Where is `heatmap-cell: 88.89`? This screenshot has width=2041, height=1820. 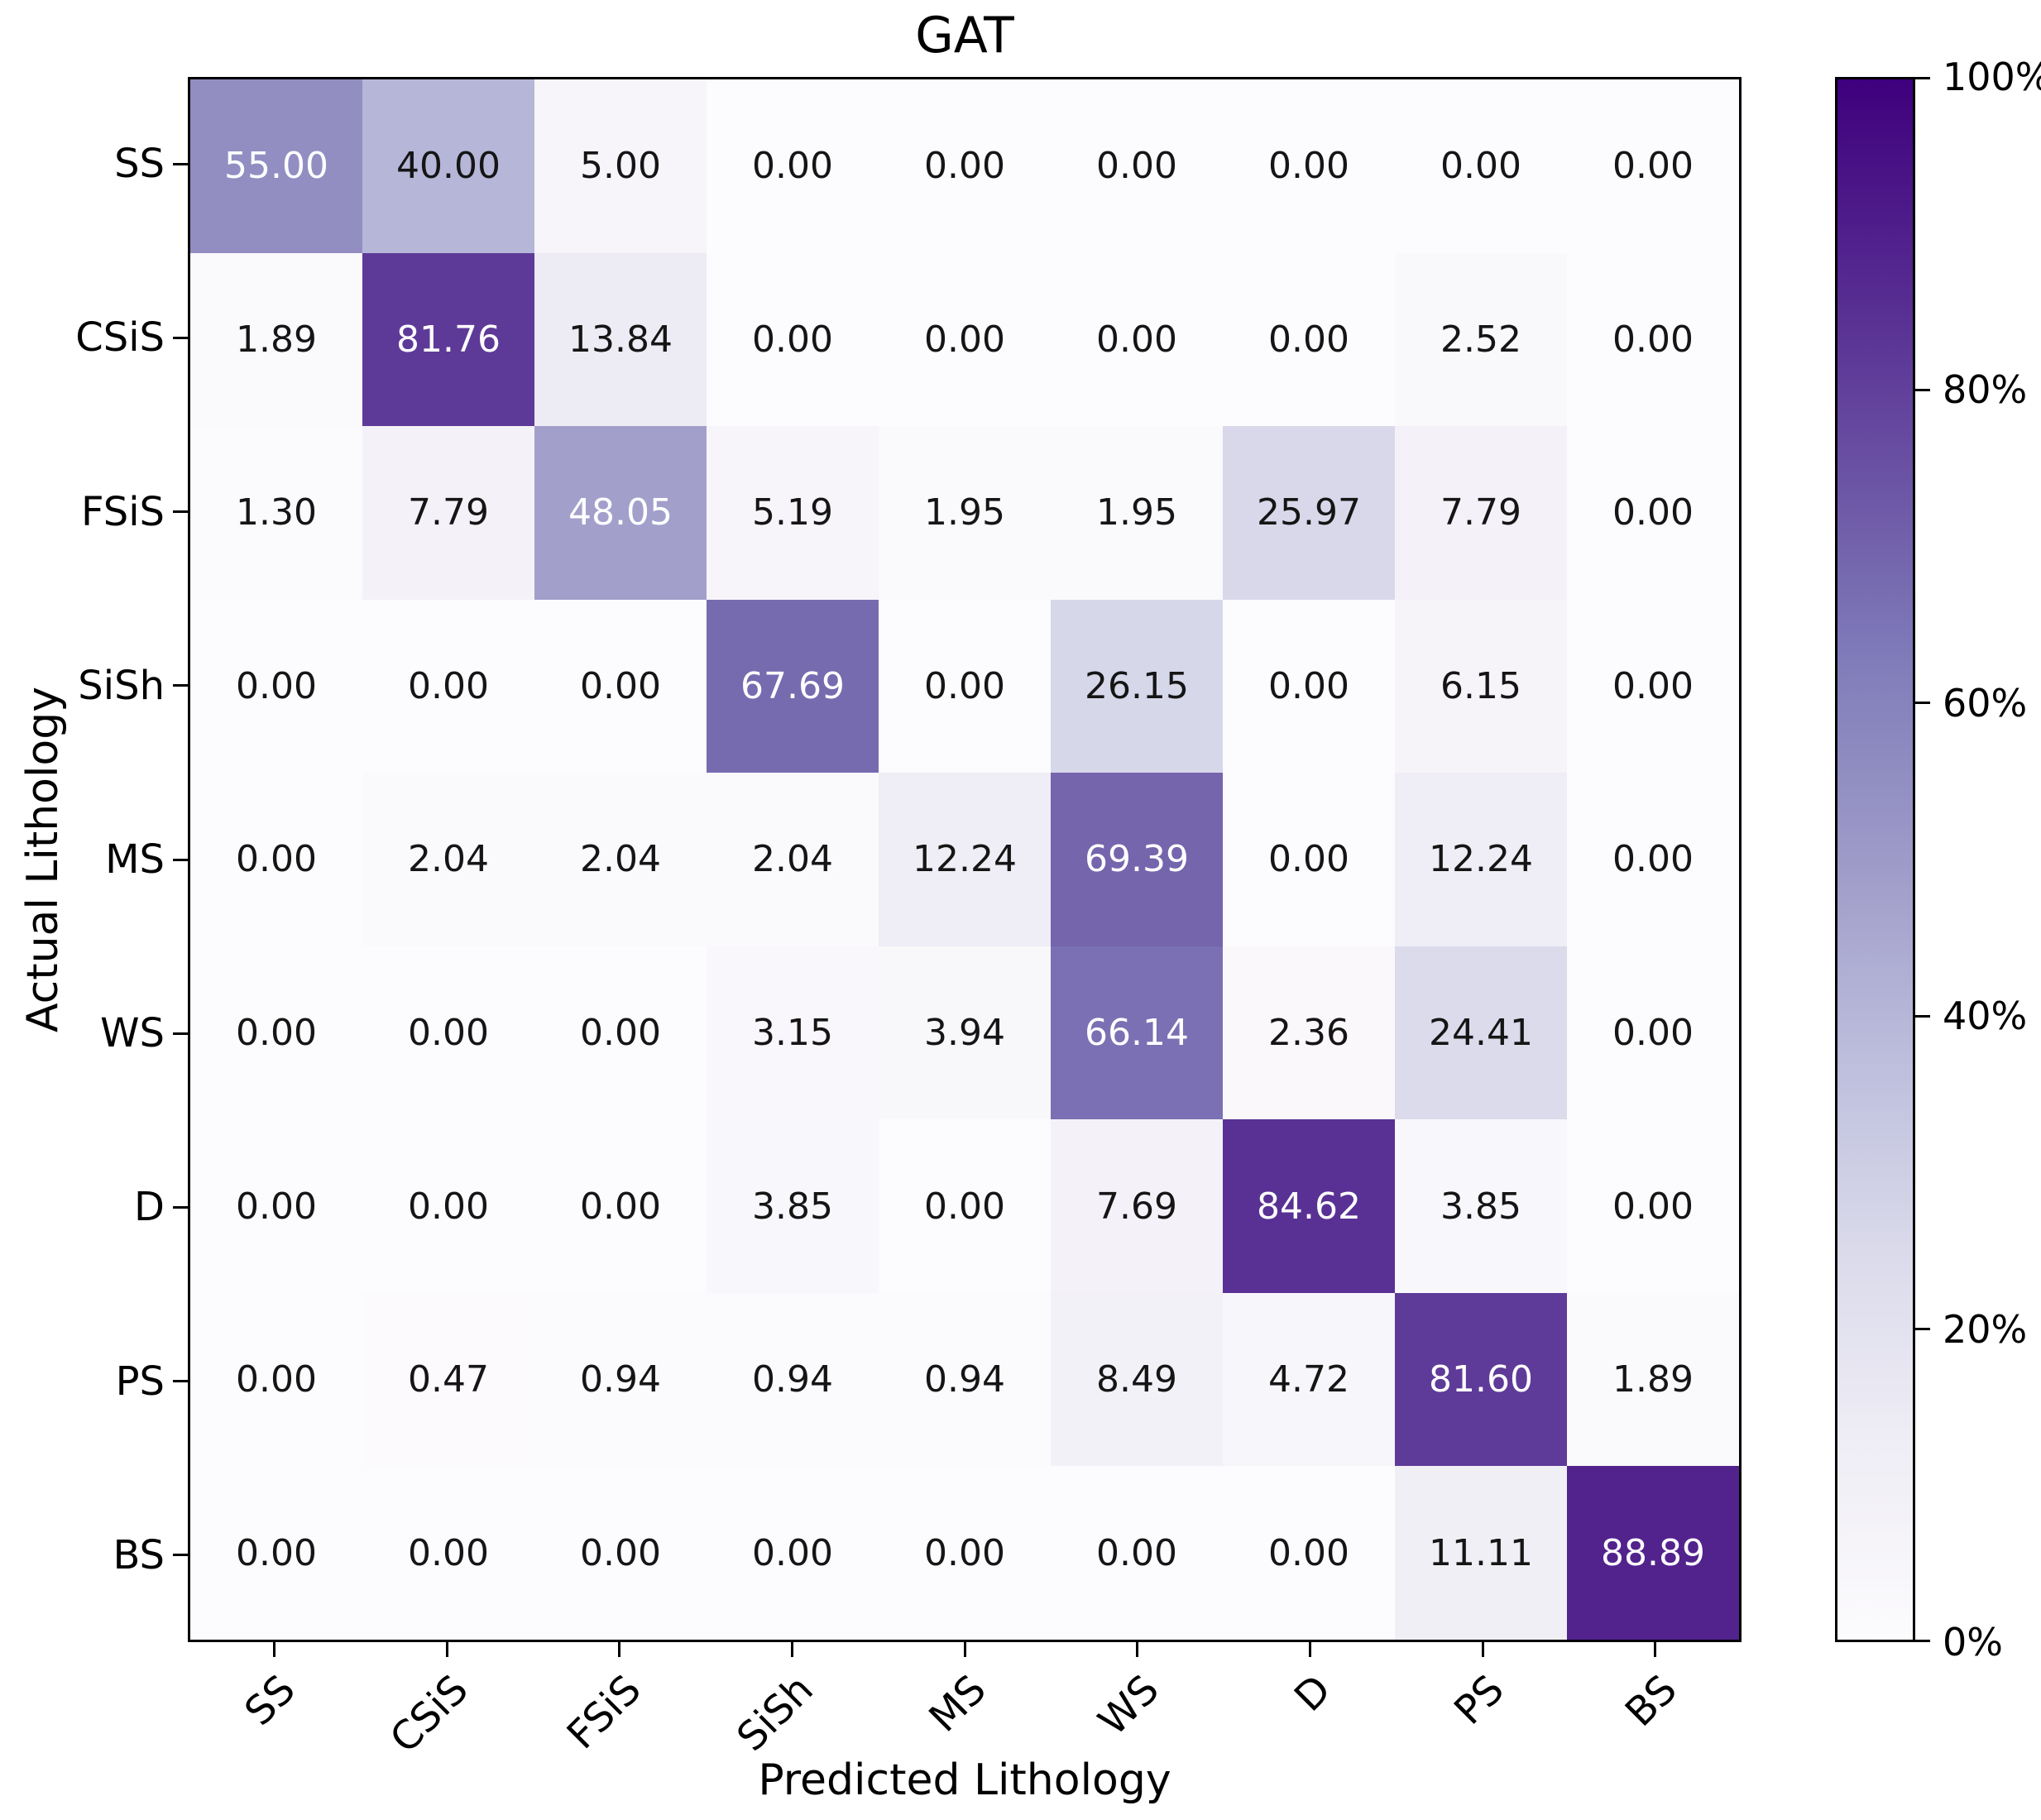
heatmap-cell: 88.89 is located at coordinates (1653, 1553).